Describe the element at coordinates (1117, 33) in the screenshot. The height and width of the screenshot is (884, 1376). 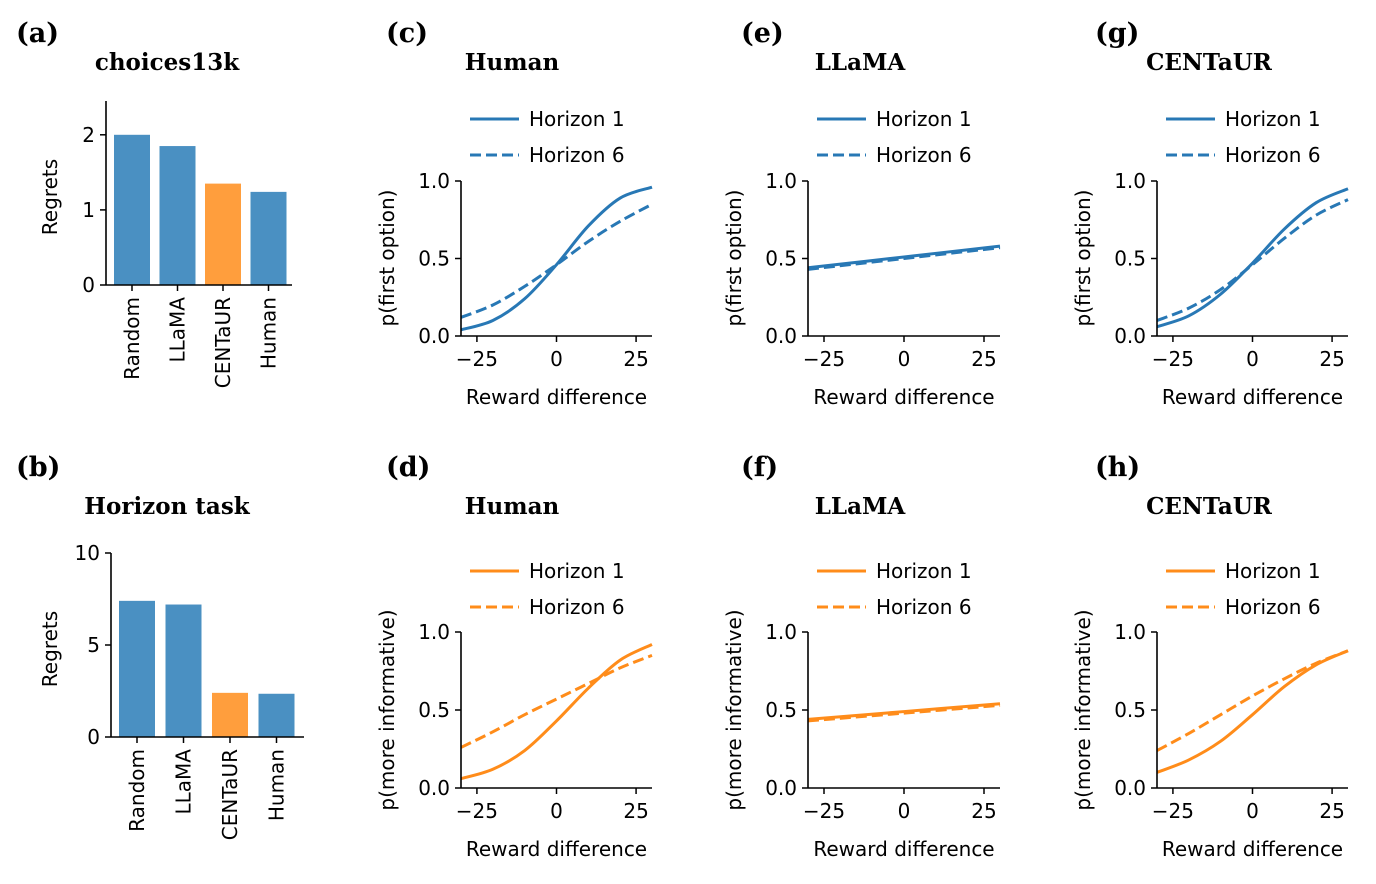
I see `panel-letter: (g)` at that location.